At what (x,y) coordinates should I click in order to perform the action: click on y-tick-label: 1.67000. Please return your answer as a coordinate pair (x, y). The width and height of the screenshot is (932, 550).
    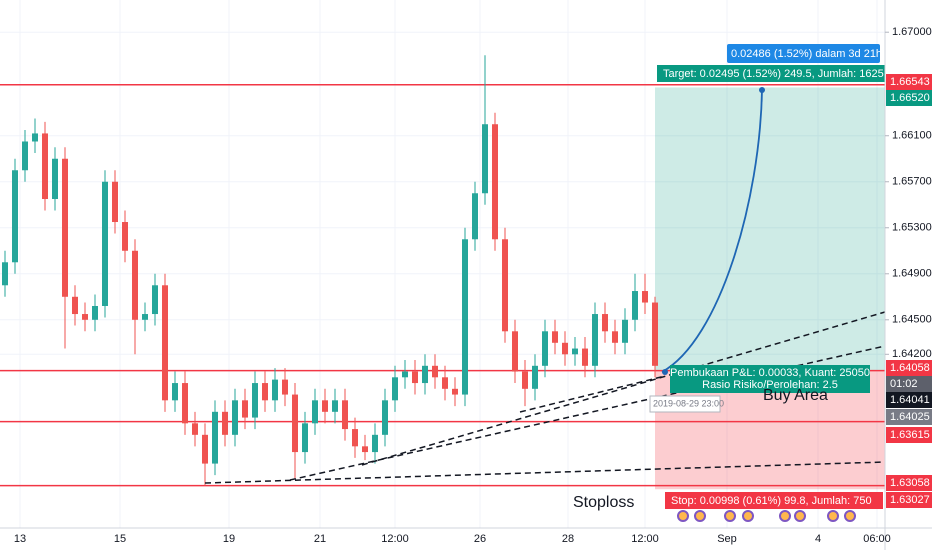
    Looking at the image, I should click on (912, 32).